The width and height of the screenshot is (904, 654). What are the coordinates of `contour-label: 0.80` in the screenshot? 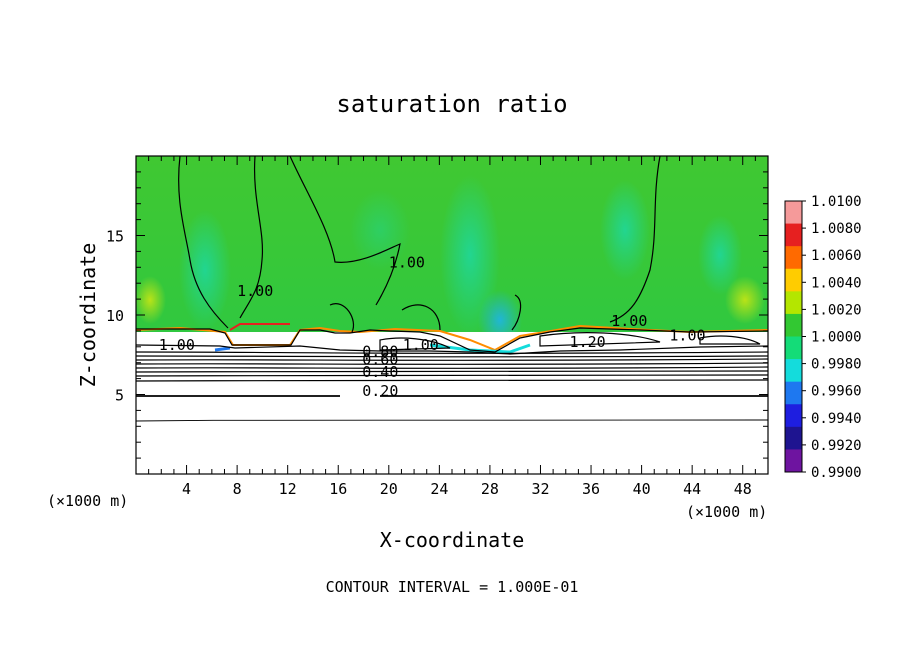 It's located at (380, 351).